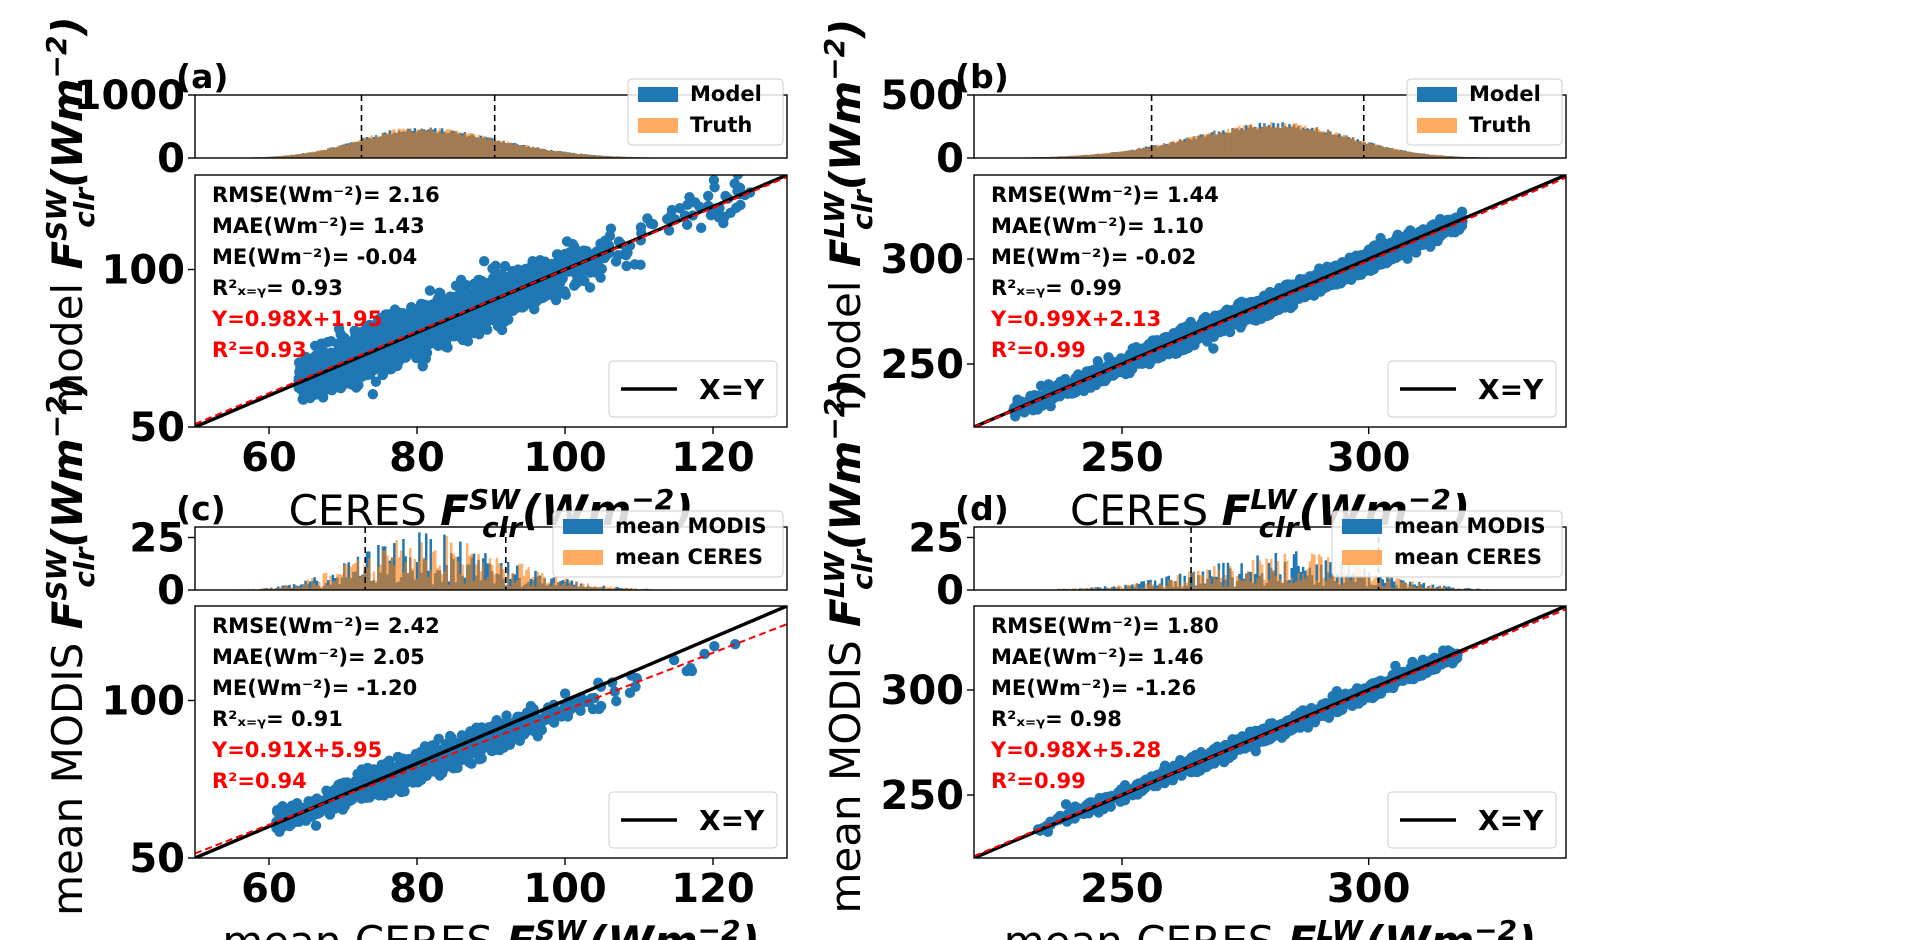 This screenshot has height=940, width=1920. Describe the element at coordinates (277, 288) in the screenshot. I see `stat-r2-xy: R²ₓ₌ᵧ= 0.93` at that location.